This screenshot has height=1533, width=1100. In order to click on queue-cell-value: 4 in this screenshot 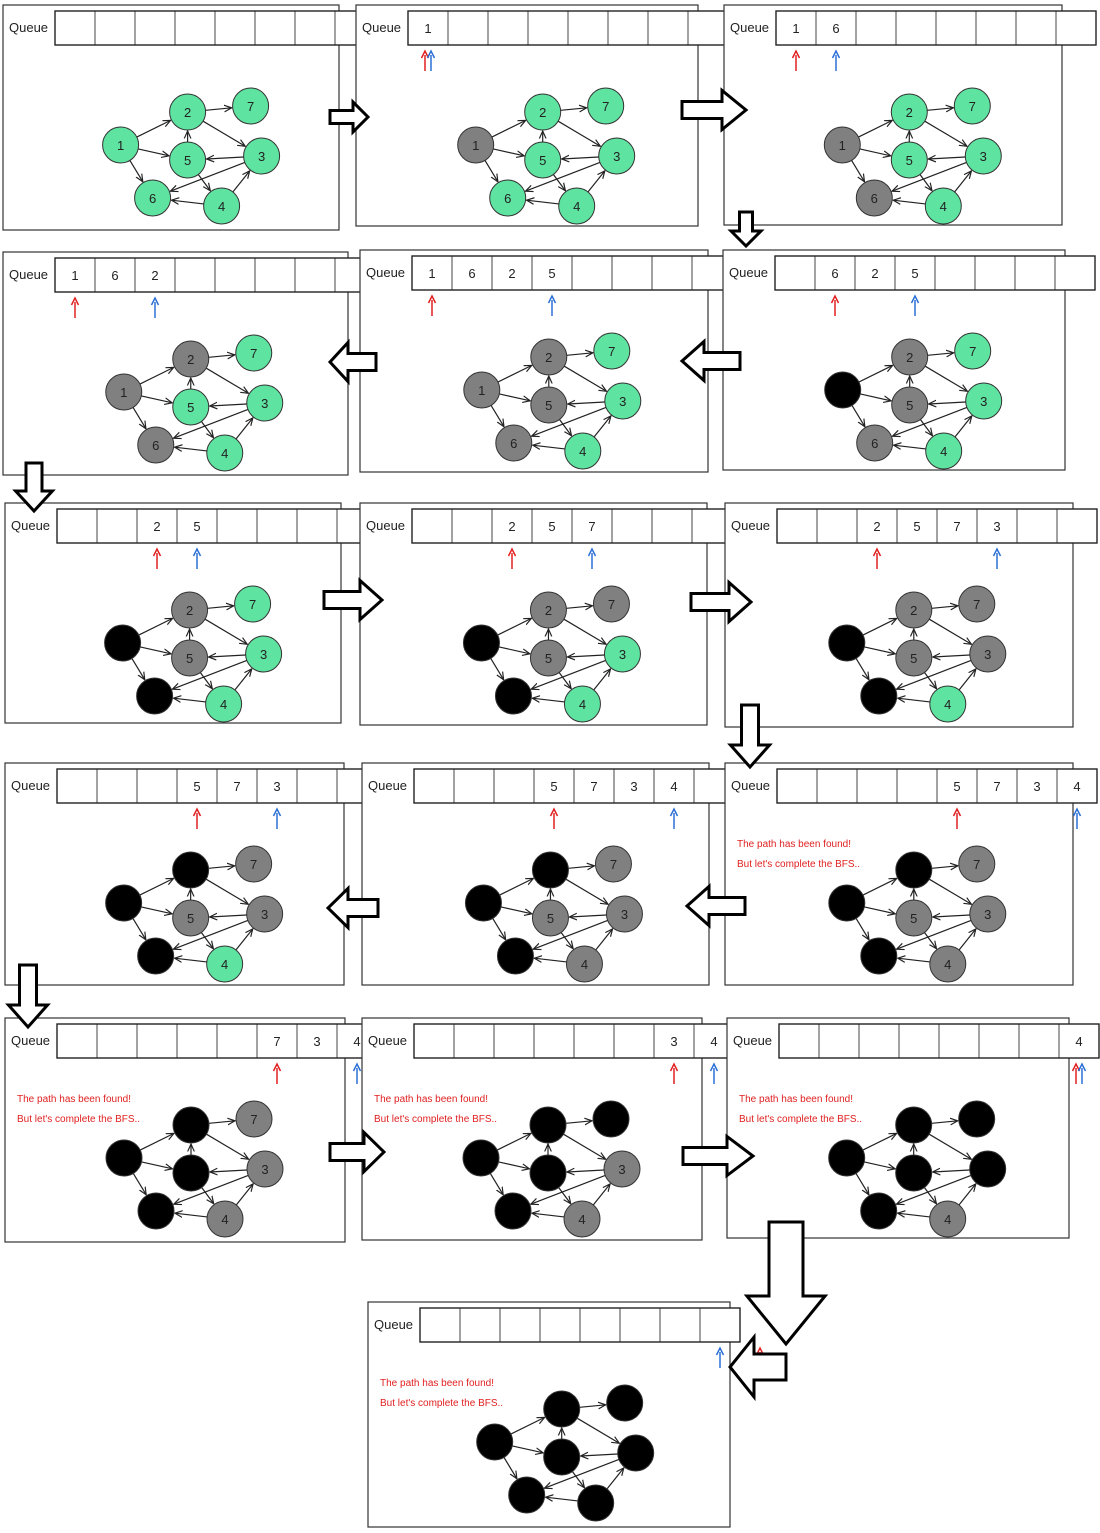, I will do `click(1076, 786)`.